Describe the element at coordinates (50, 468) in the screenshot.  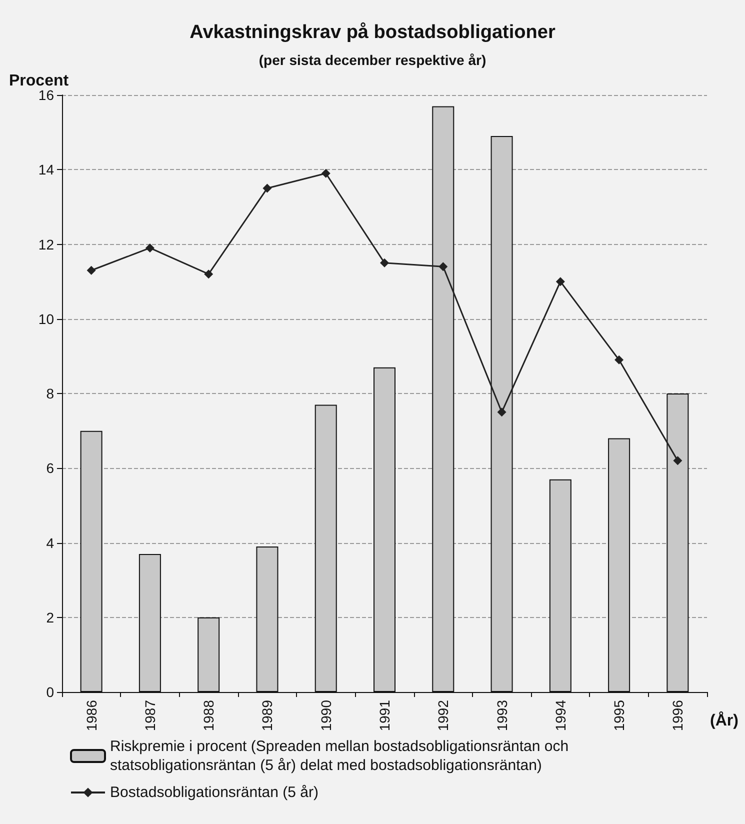
I see `y-tick-label: 6` at that location.